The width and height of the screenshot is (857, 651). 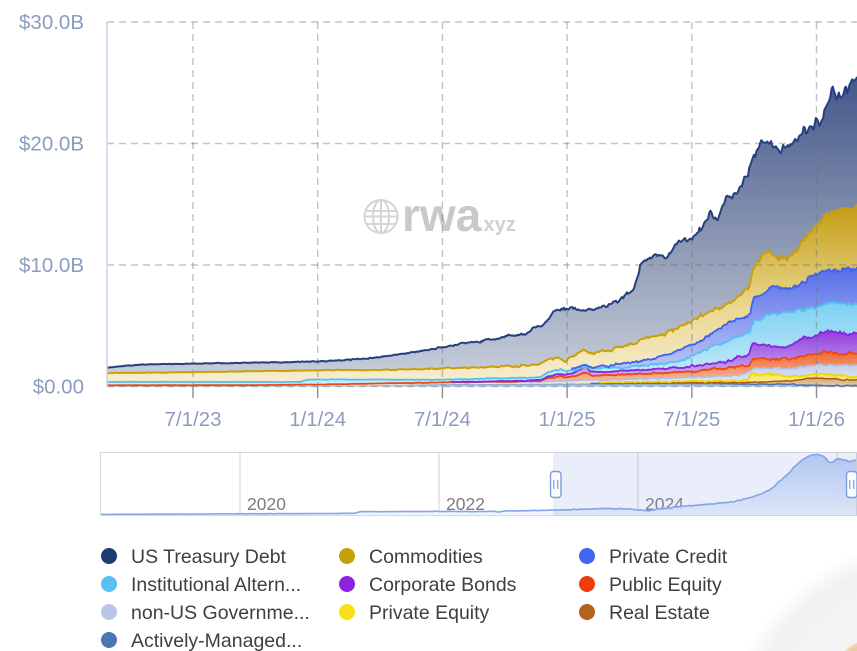 I want to click on svg-text: Commodities, so click(x=426, y=557).